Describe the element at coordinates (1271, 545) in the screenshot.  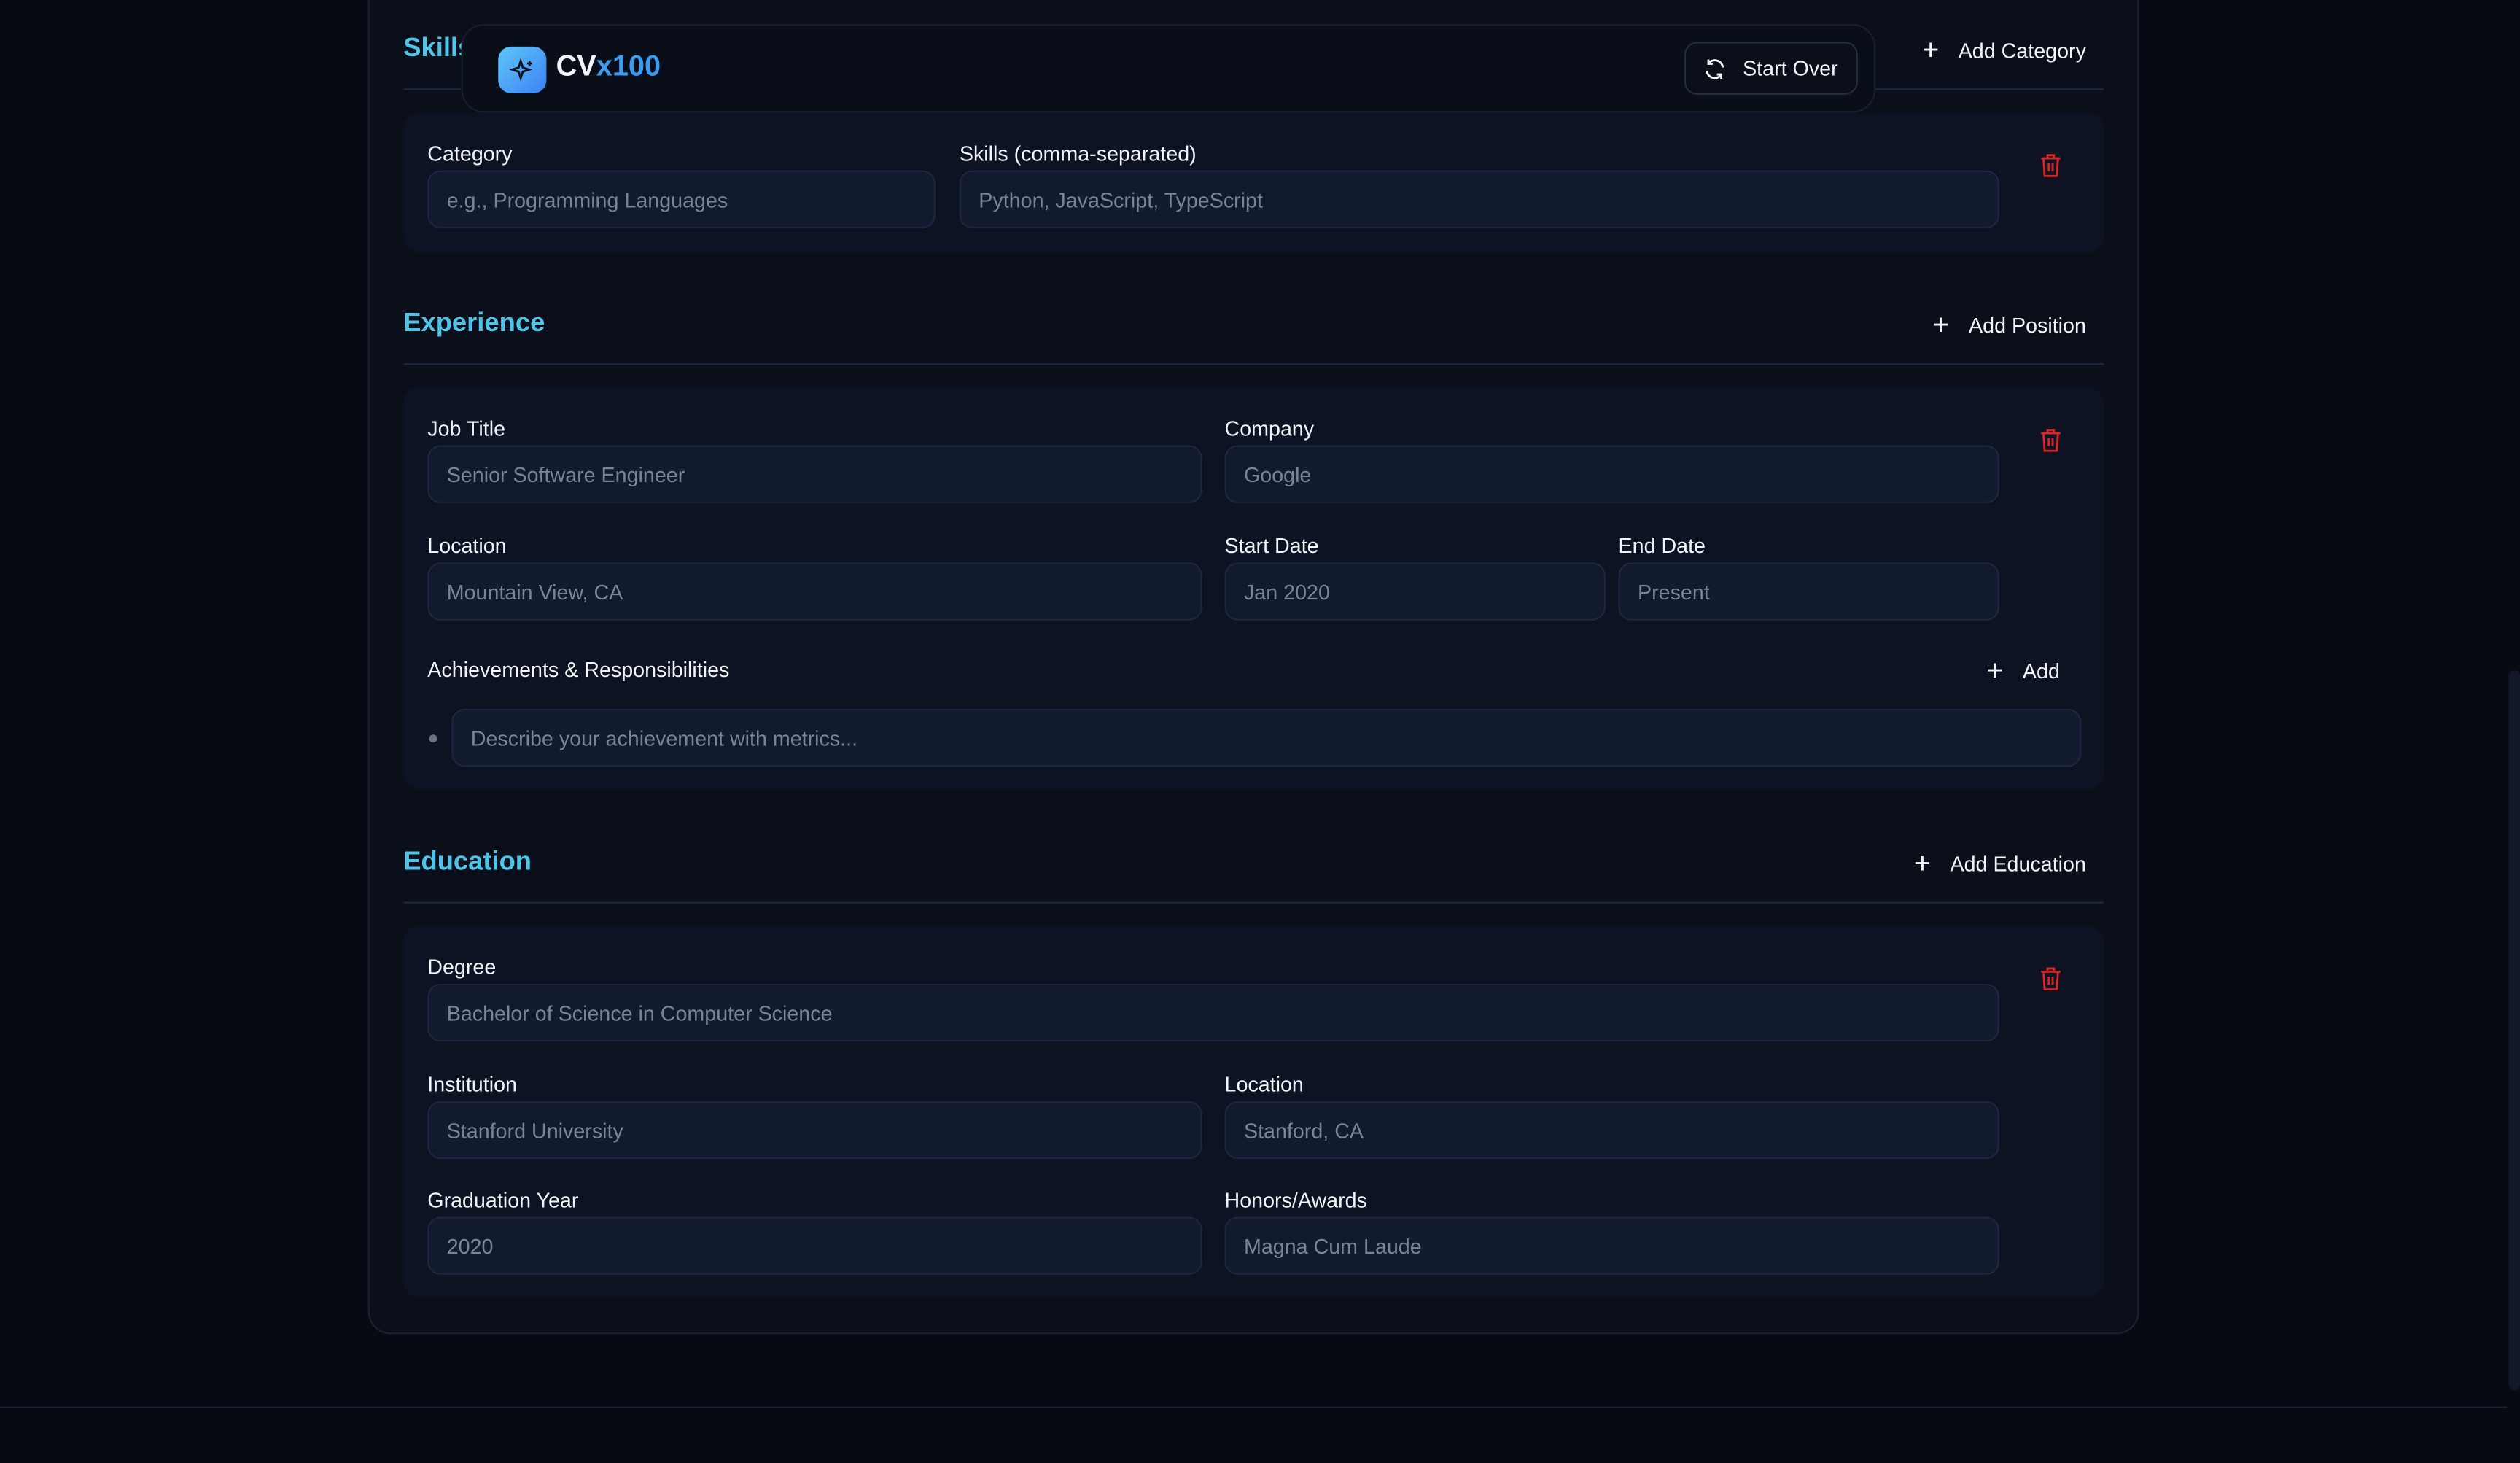
I see `start-date-label: Start Date` at that location.